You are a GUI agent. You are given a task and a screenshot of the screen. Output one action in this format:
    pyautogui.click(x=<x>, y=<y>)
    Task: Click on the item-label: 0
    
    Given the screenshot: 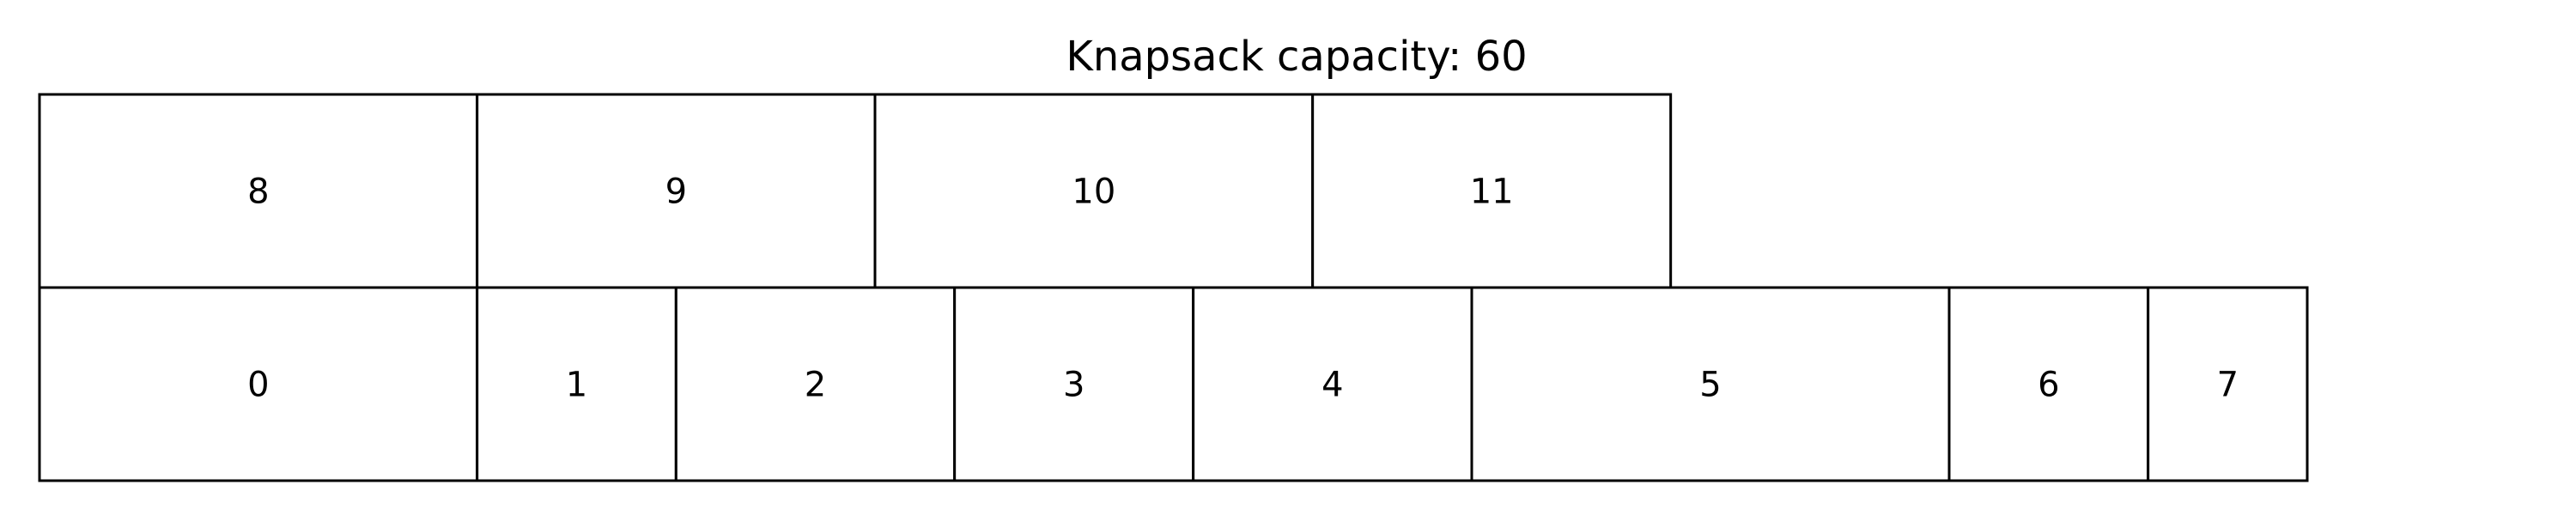 What is the action you would take?
    pyautogui.click(x=258, y=385)
    